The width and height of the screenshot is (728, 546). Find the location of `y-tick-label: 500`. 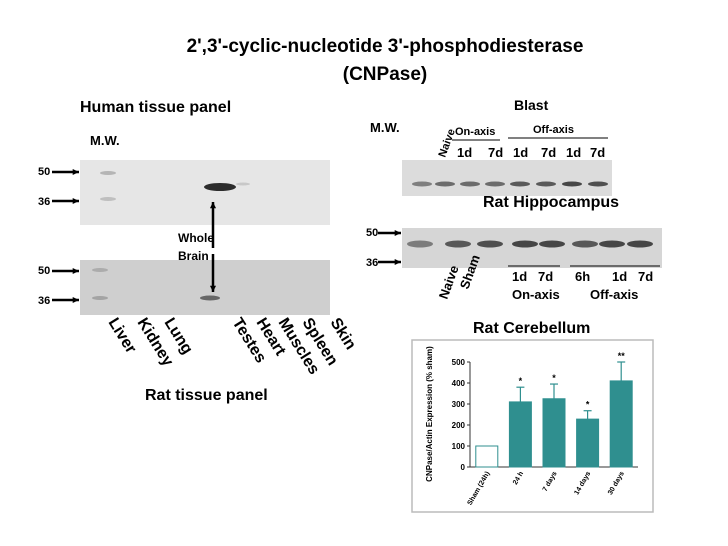

y-tick-label: 500 is located at coordinates (459, 362).